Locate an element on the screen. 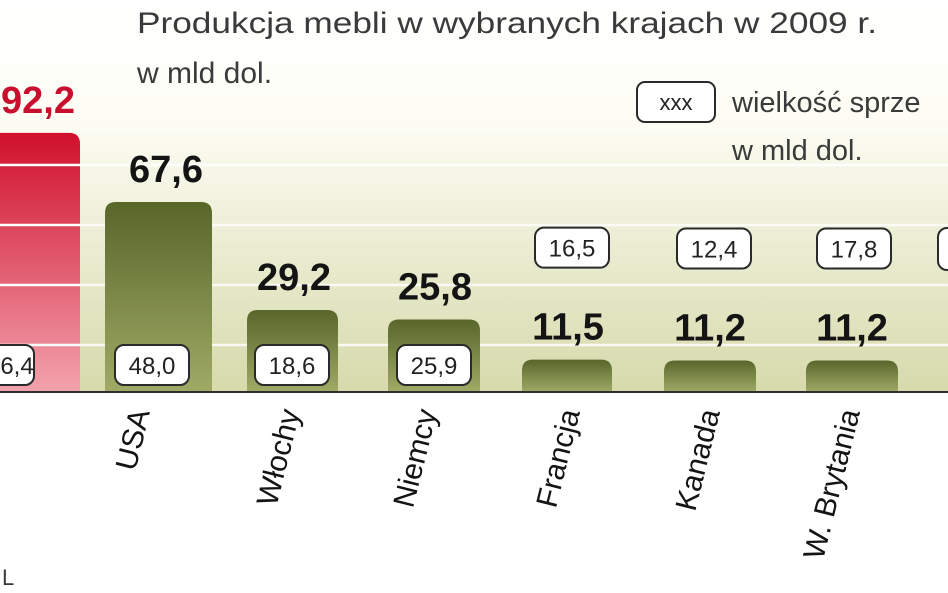 The image size is (948, 593). sales-value-francja: 16,5 is located at coordinates (572, 249).